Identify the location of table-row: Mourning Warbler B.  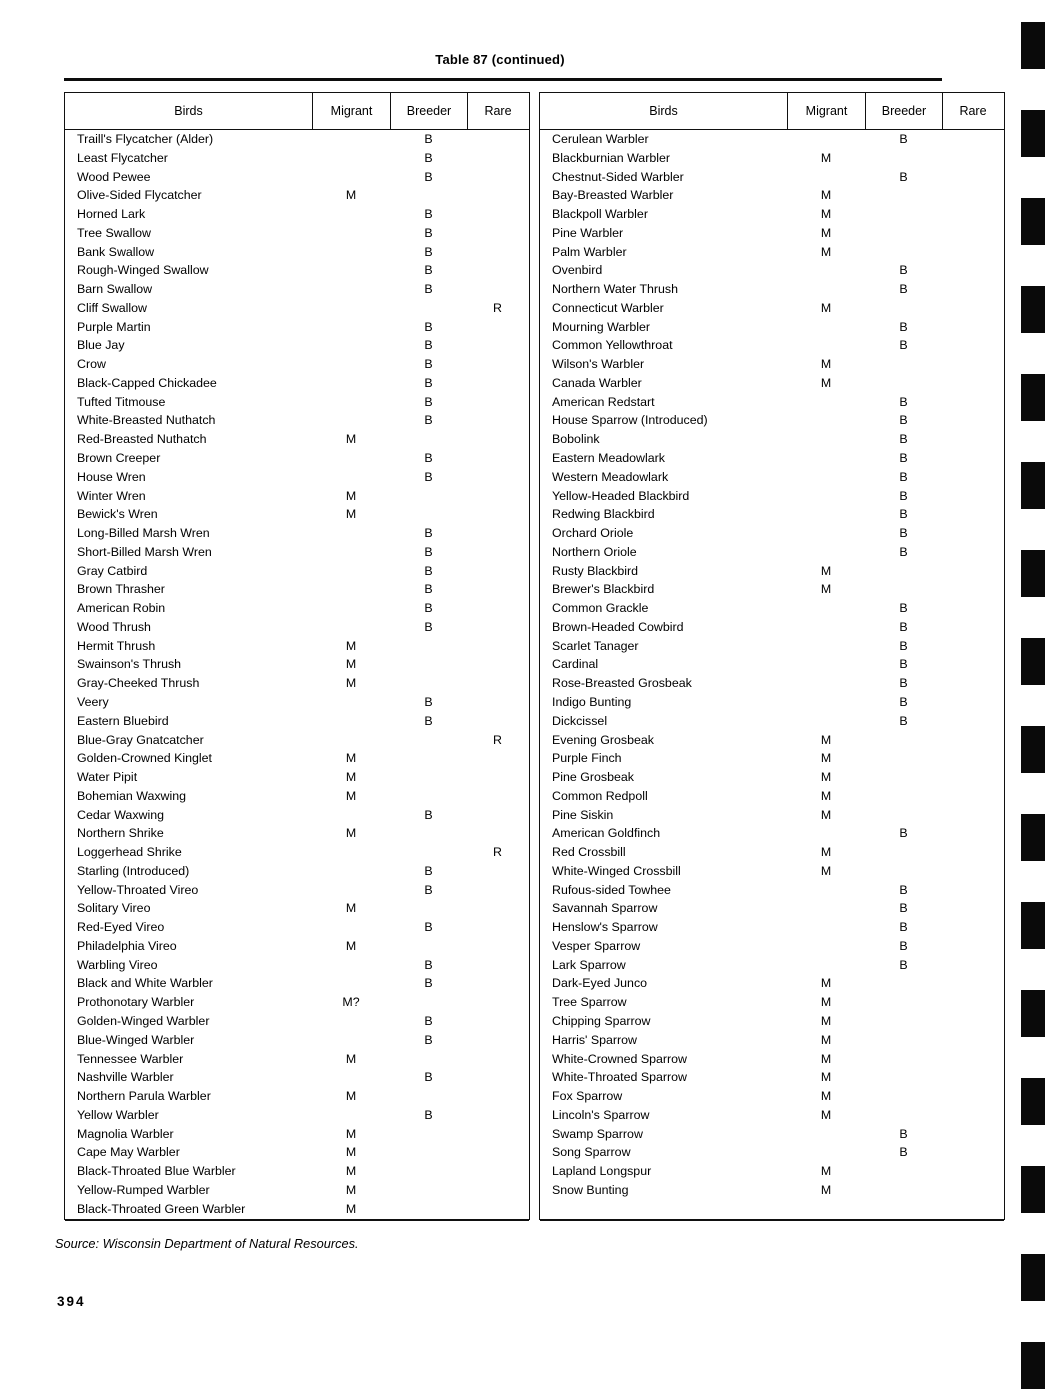
(772, 327).